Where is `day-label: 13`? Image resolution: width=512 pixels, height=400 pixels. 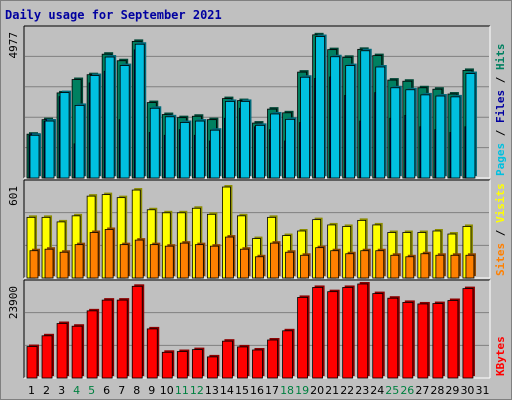 day-label: 13 is located at coordinates (212, 390).